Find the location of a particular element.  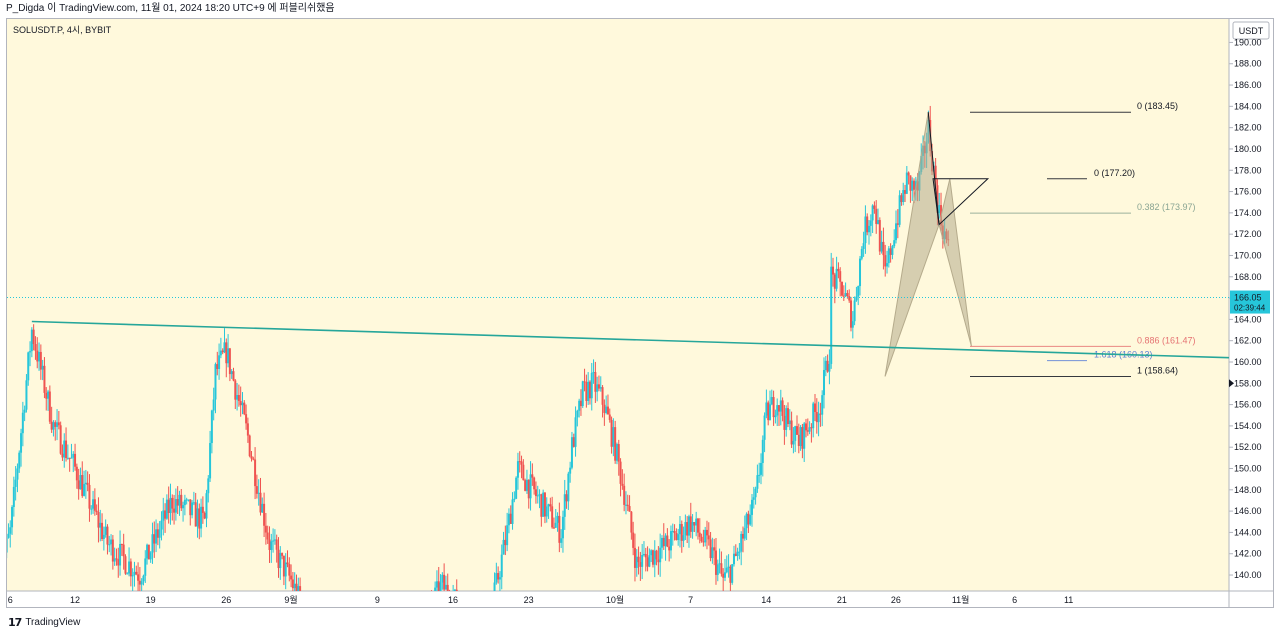

y-tick-label-24: 188.00 is located at coordinates (1248, 64).